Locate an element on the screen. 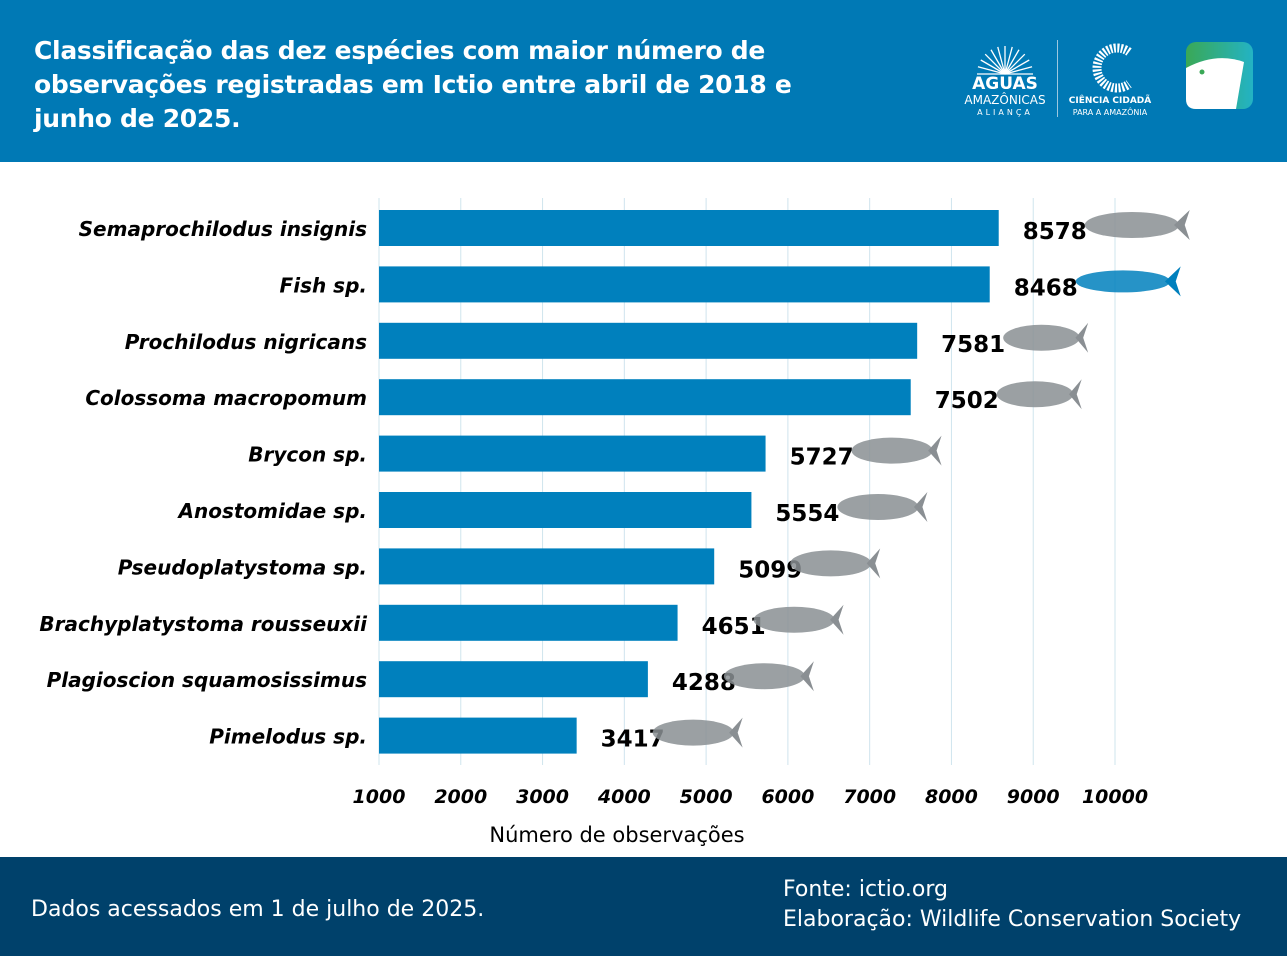  x-tick-label: 8000 is located at coordinates (951, 797).